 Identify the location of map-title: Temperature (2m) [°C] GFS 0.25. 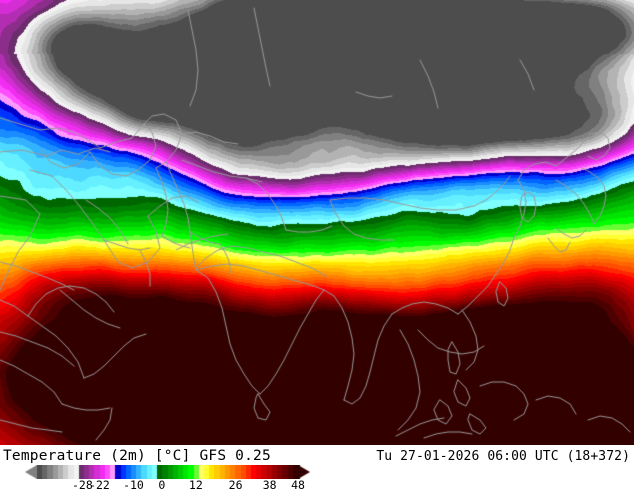
(137, 456).